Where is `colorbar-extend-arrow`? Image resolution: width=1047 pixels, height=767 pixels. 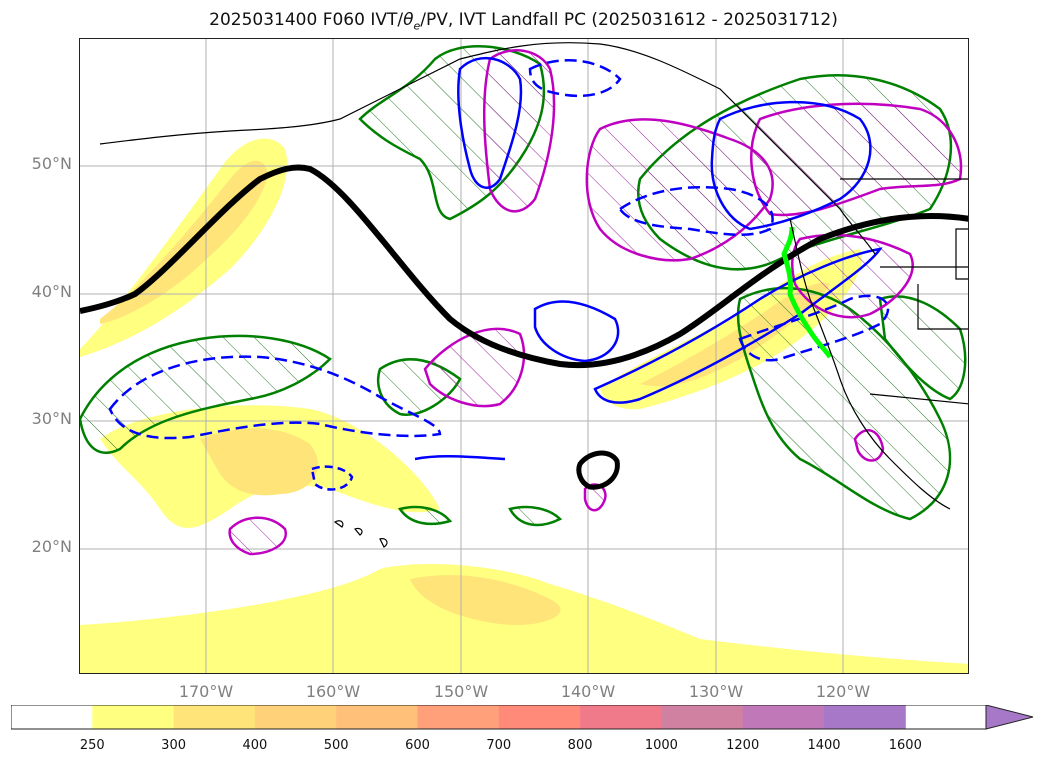 colorbar-extend-arrow is located at coordinates (1009, 717).